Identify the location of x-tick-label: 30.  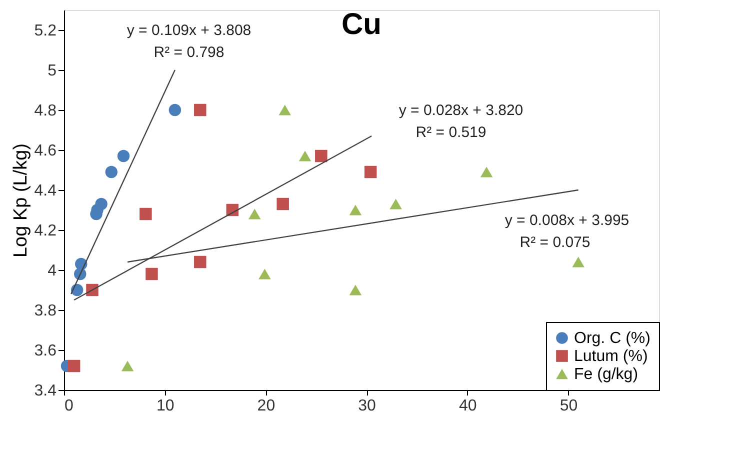
(367, 406).